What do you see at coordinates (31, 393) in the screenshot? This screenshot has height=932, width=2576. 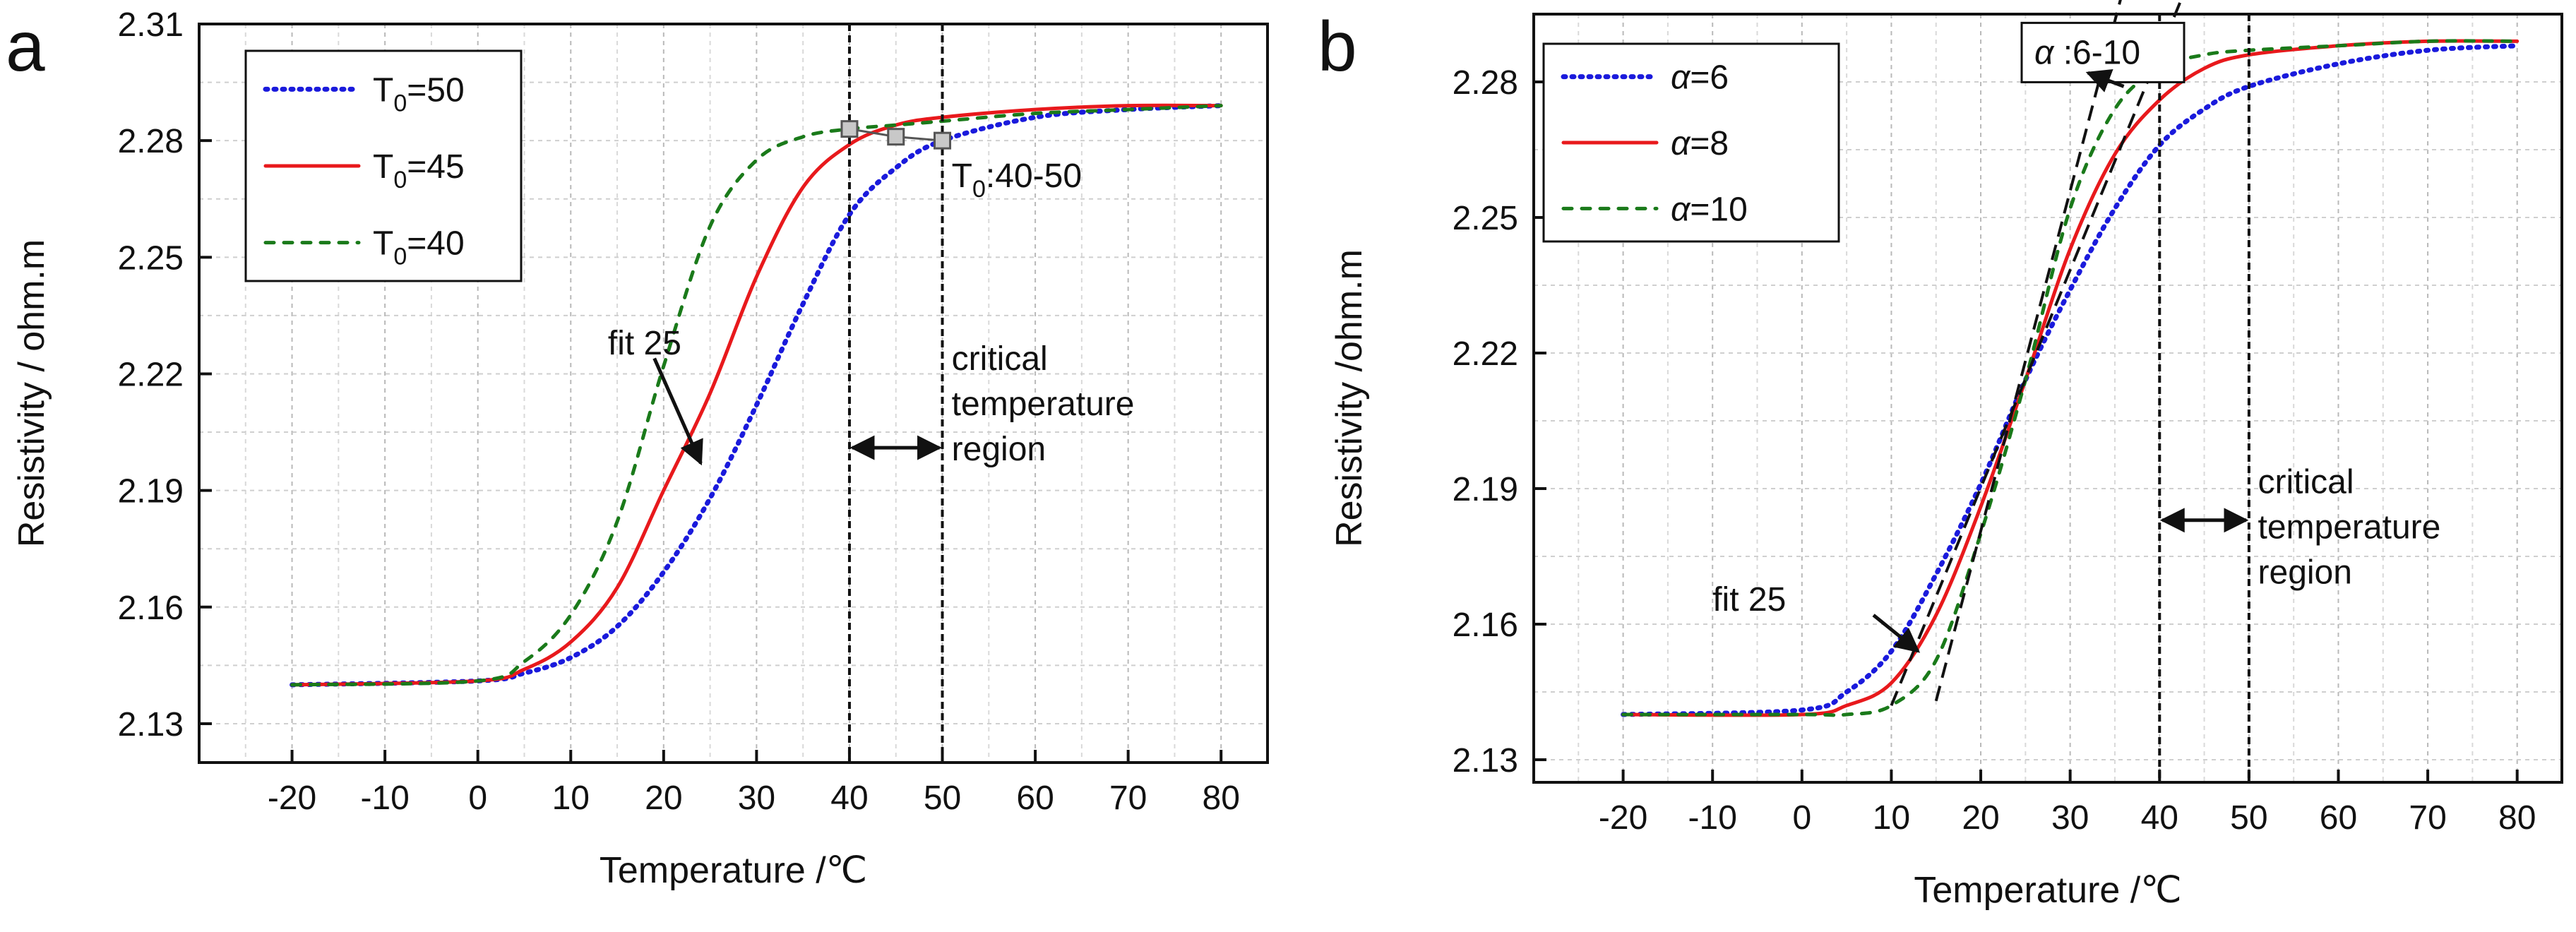 I see `y-axis-label-a: Resistivity / ohm.m` at bounding box center [31, 393].